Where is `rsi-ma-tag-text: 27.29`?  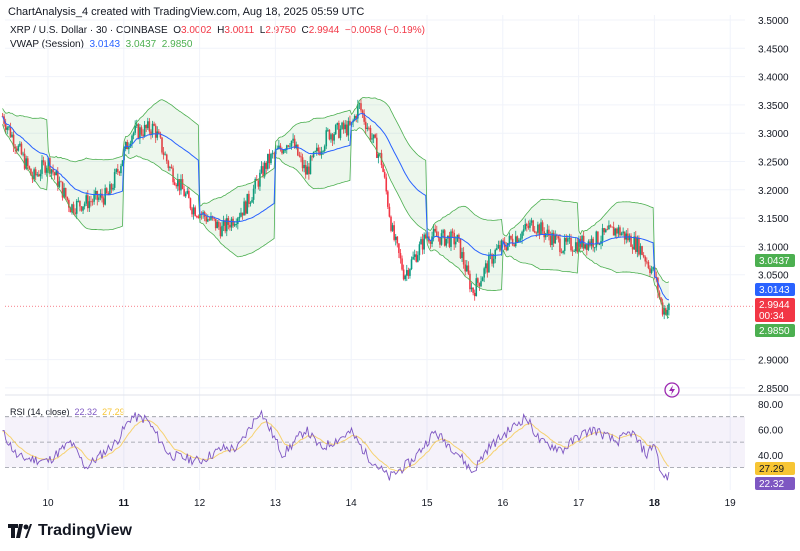
rsi-ma-tag-text: 27.29 is located at coordinates (771, 469).